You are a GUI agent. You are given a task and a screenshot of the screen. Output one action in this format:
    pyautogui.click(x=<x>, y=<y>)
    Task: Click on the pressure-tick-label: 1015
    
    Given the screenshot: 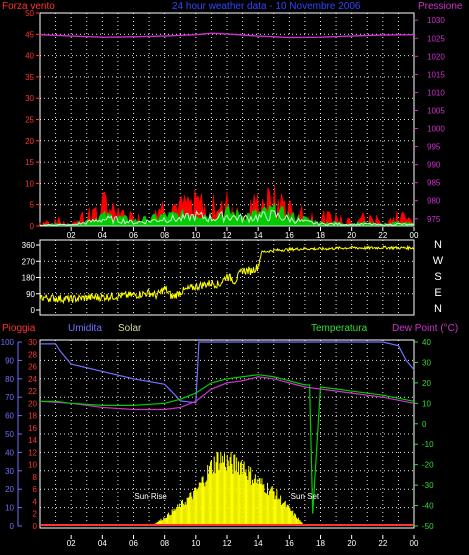 What is the action you would take?
    pyautogui.click(x=436, y=74)
    